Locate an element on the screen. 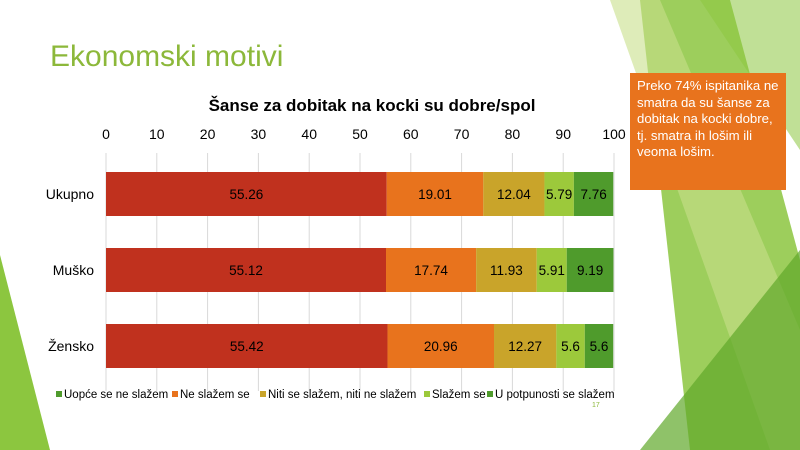  x-tick-label: 30 is located at coordinates (259, 134).